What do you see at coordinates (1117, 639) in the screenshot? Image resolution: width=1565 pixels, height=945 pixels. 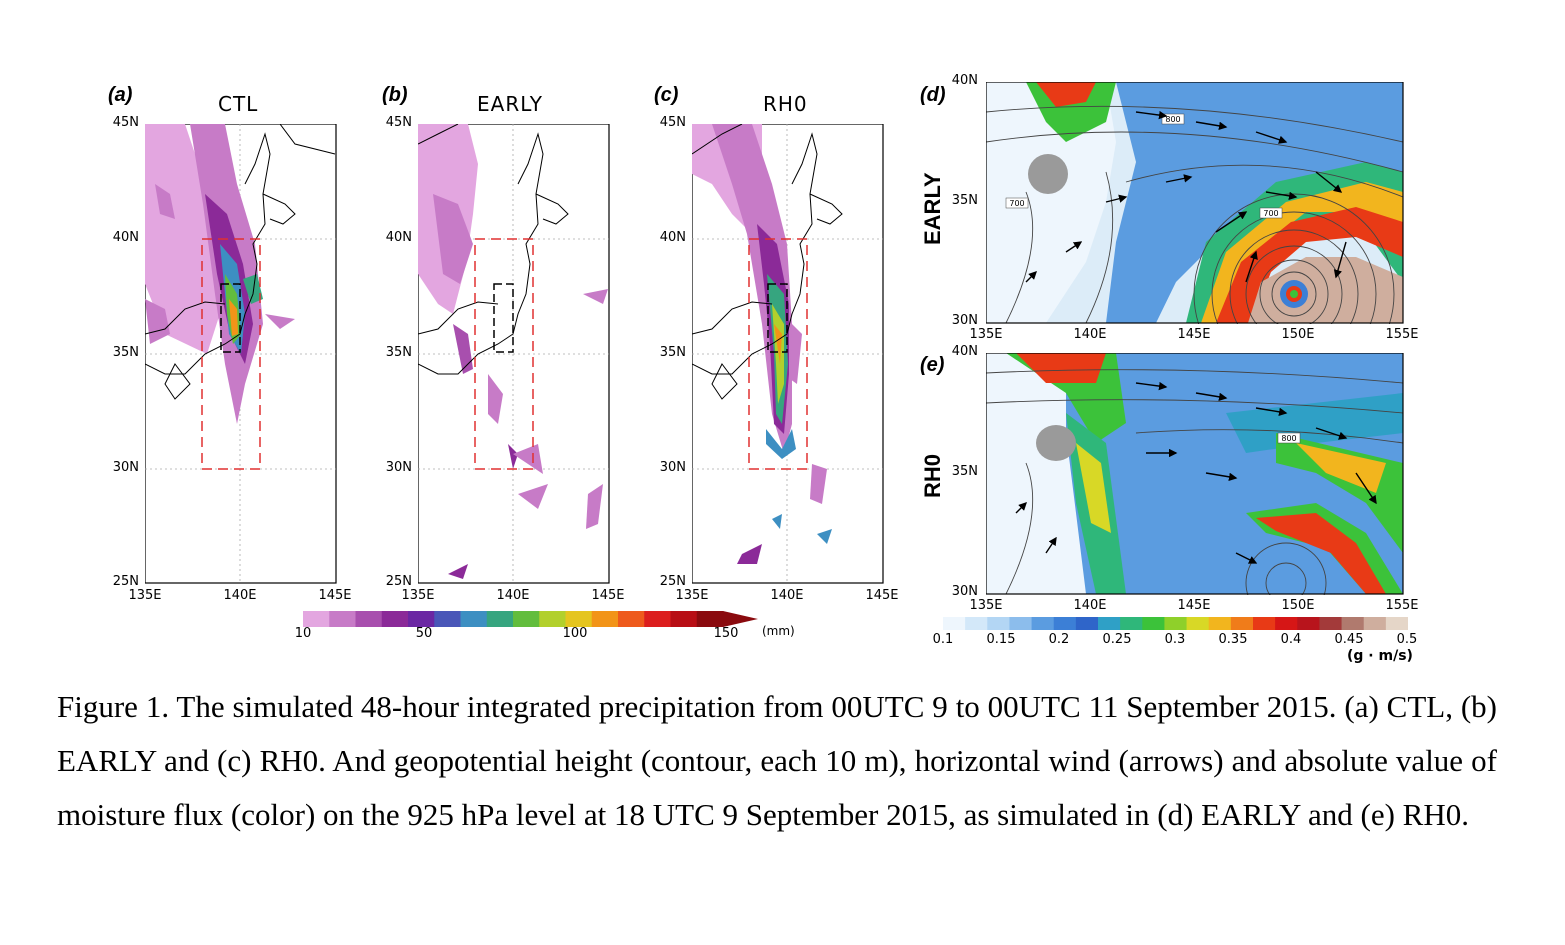 I see `flux-colorbar-label: 0.25` at bounding box center [1117, 639].